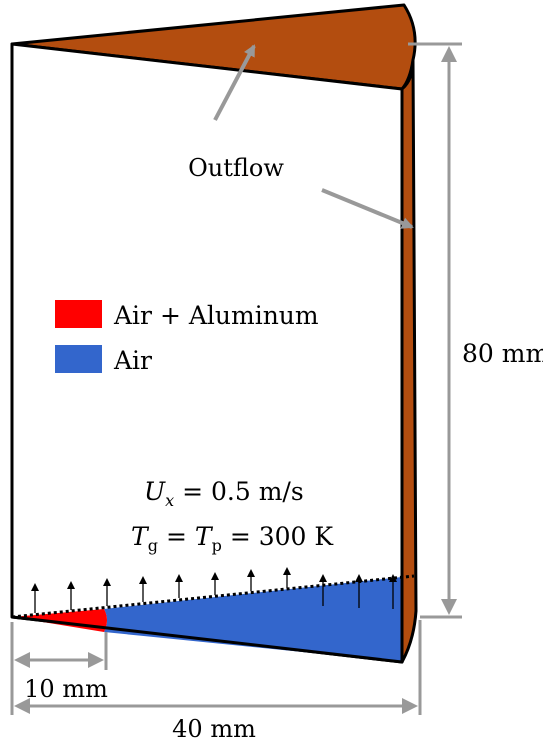 The width and height of the screenshot is (543, 745). I want to click on outflow-right-face, so click(409, 361).